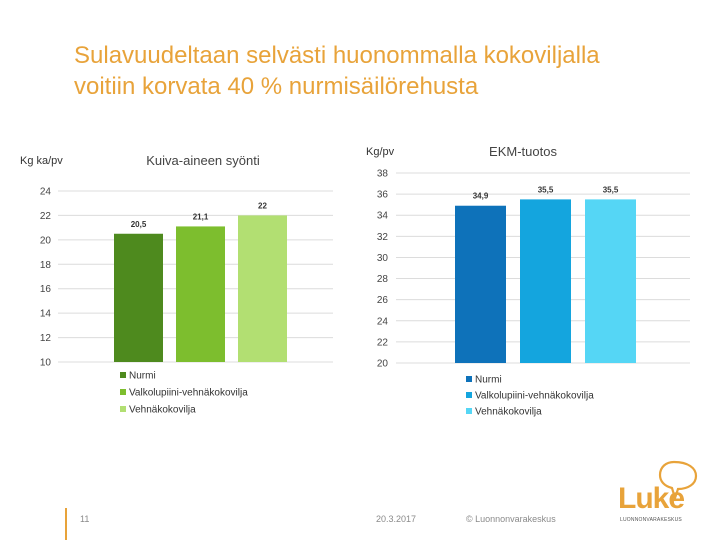 This screenshot has width=724, height=549. I want to click on y-axis-label: Kg ka/pv, so click(41, 161).